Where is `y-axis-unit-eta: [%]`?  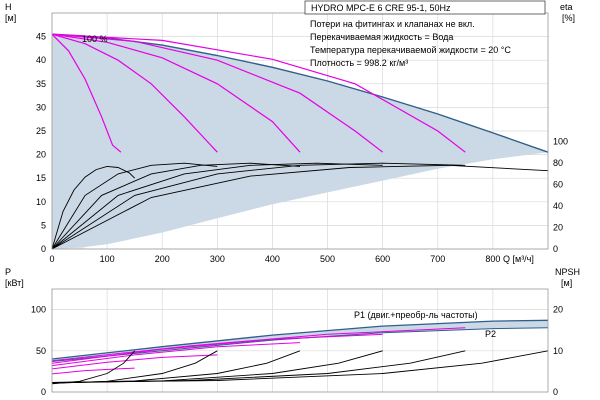
y-axis-unit-eta: [%] is located at coordinates (568, 18).